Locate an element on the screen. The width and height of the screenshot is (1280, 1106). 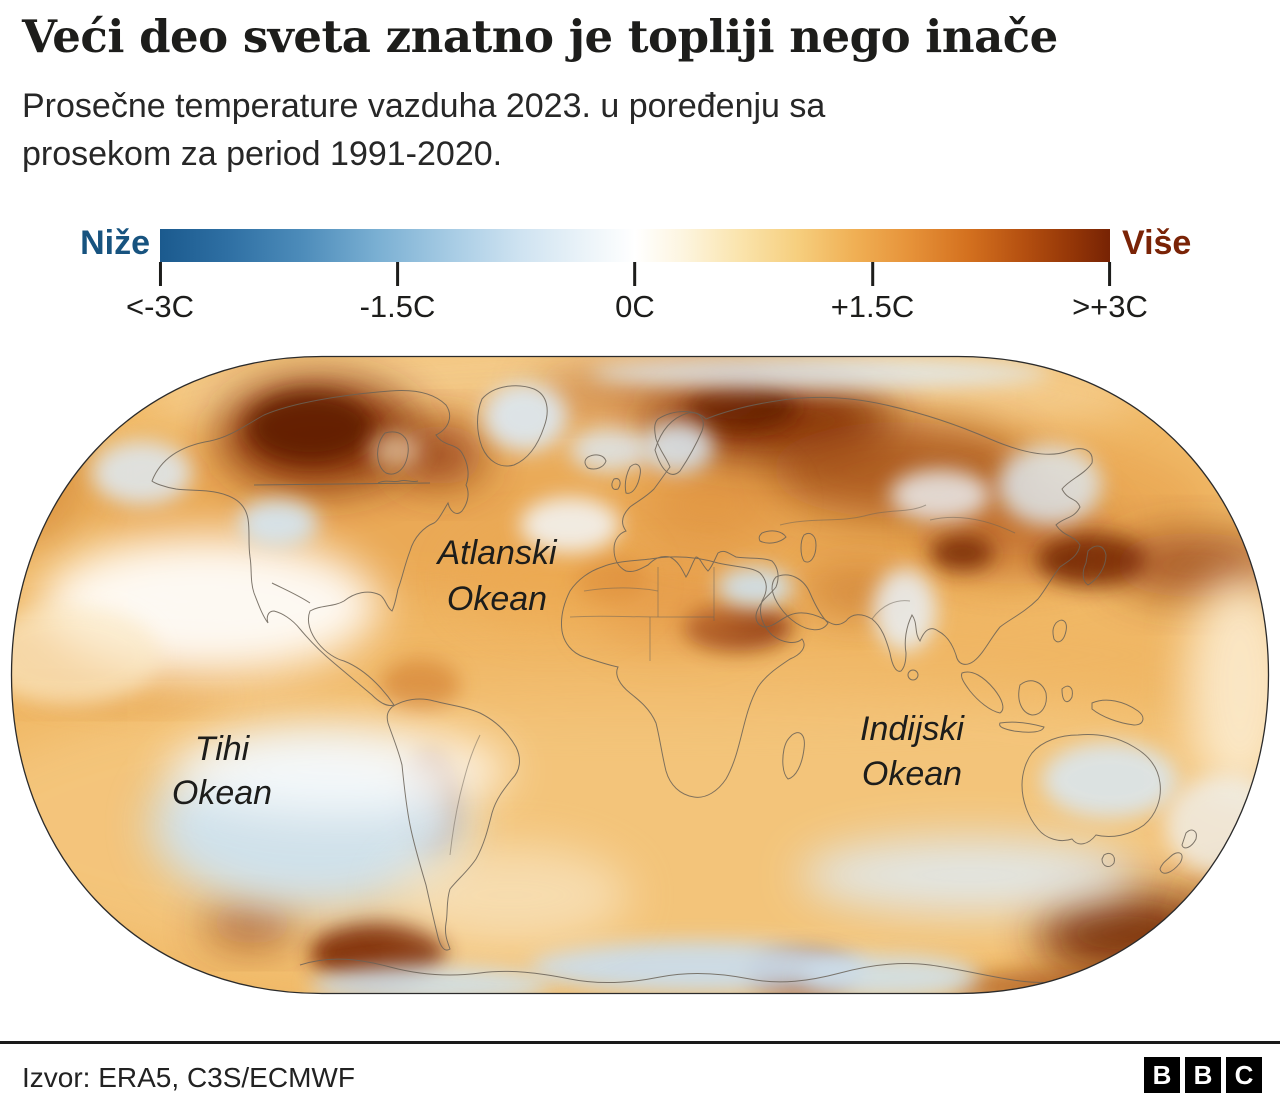
color-scale-ticks: <-3C -1.5C 0C +1.5C >+3C is located at coordinates (637, 297).